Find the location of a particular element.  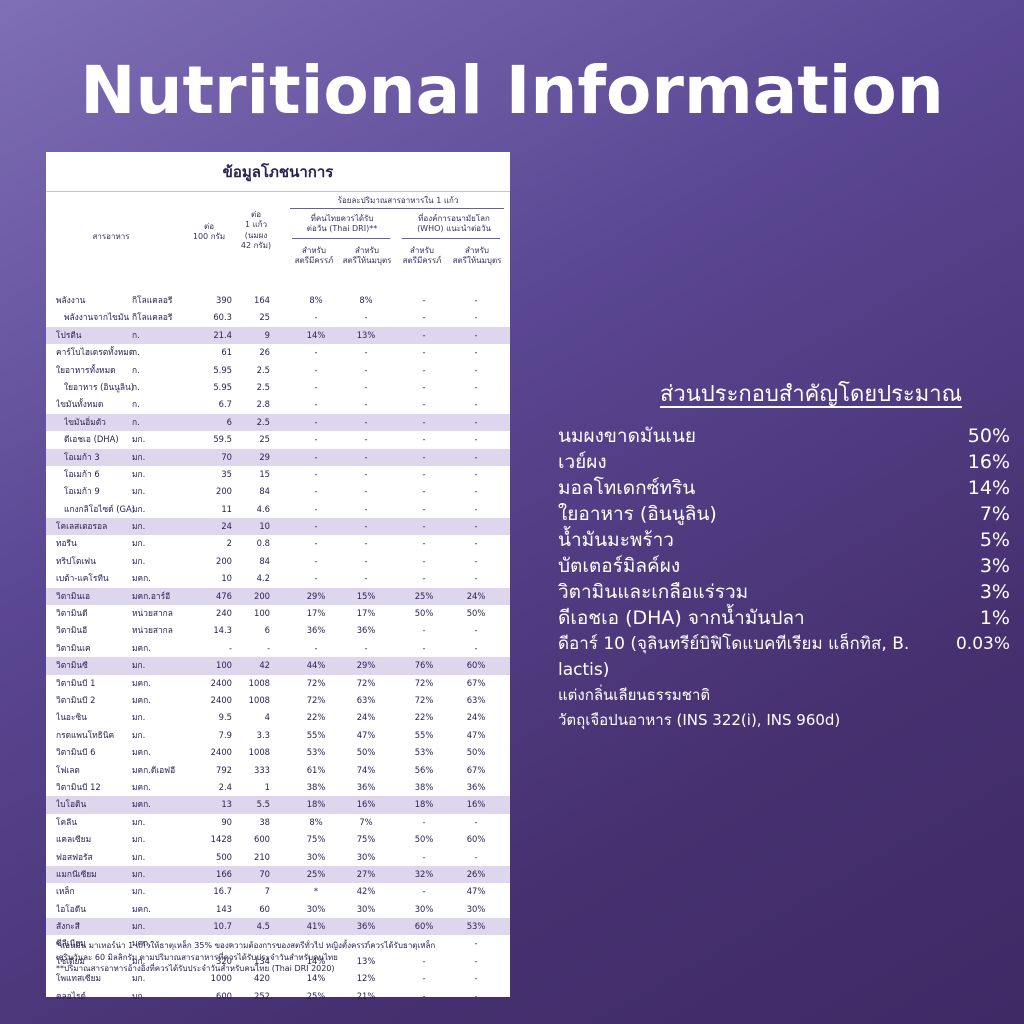

who-pregnant: 60% is located at coordinates (424, 926).